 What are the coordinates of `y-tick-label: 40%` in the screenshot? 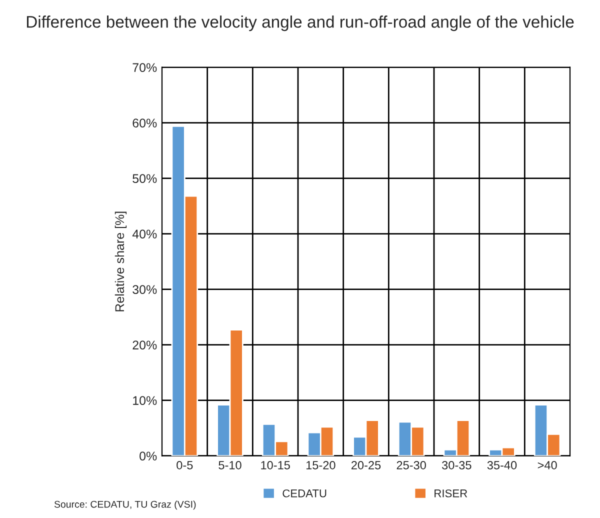 It's located at (144, 234).